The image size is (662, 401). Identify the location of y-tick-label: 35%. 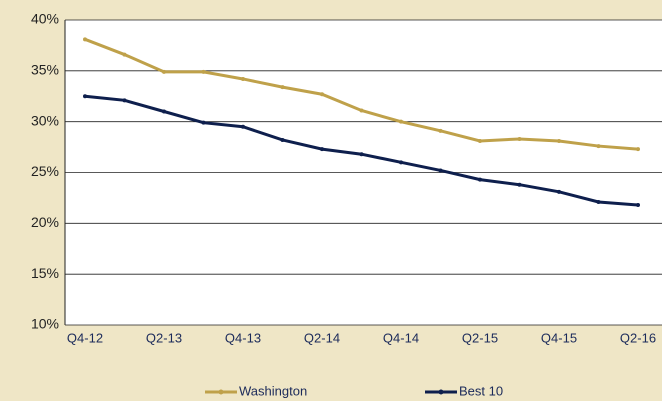
(45, 70).